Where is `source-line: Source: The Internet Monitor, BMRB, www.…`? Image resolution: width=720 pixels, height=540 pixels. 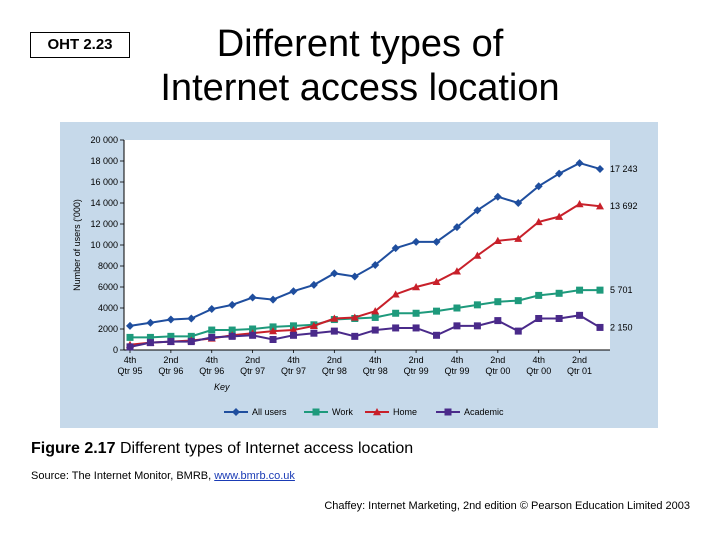 source-line: Source: The Internet Monitor, BMRB, www.… is located at coordinates (163, 476).